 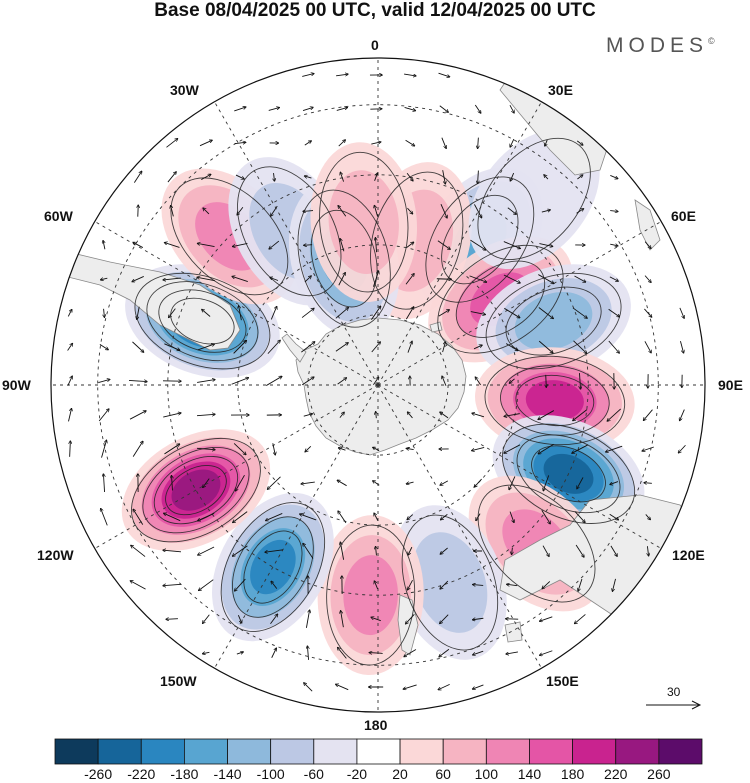 I want to click on south-america, so click(x=150, y=300).